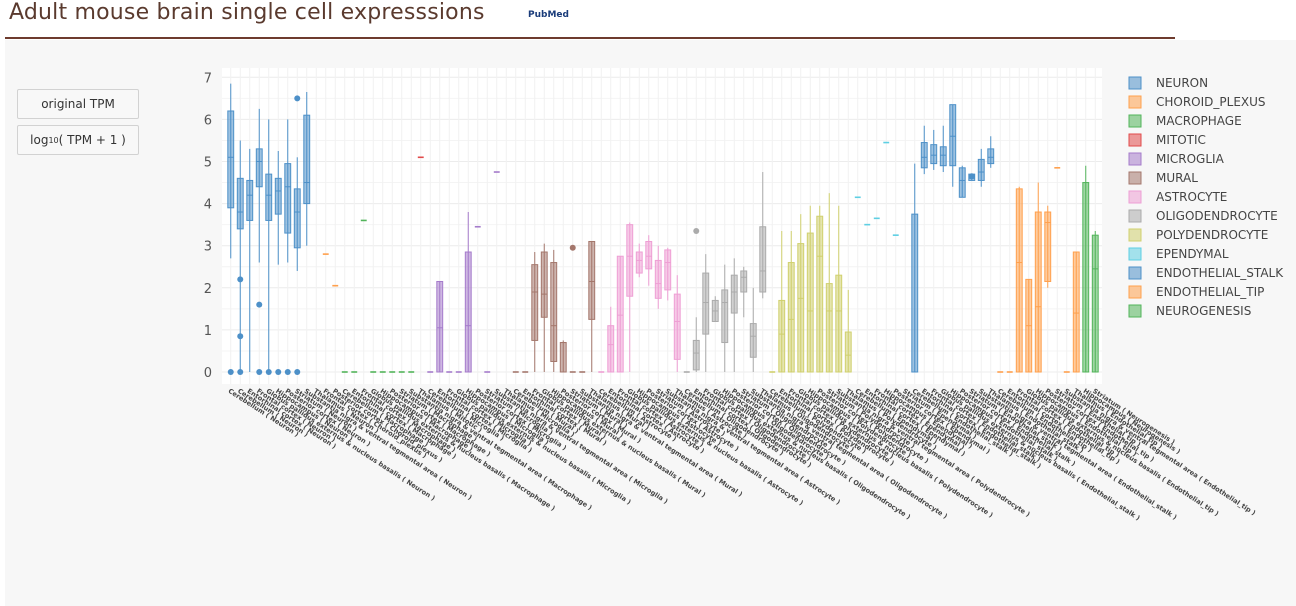 This screenshot has width=1296, height=606. I want to click on legend-label: MACROPHAGE, so click(1199, 121).